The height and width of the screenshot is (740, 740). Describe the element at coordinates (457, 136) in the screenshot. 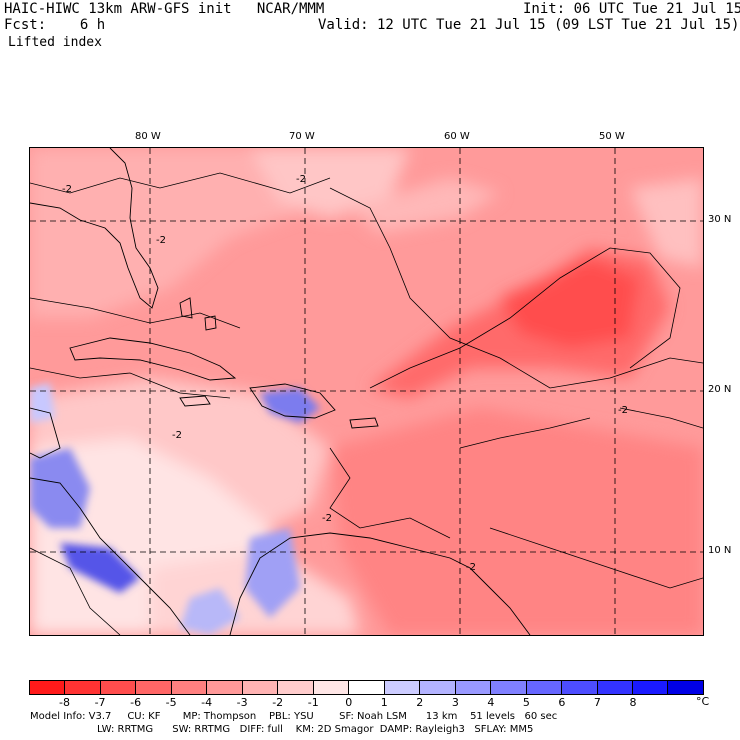

I see `lon-label-60w: 60 W` at that location.